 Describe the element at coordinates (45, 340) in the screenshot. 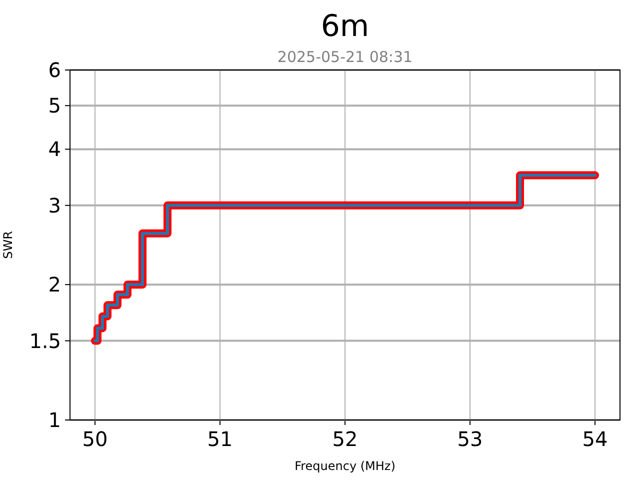

I see `y-tick-label: 1.5` at that location.